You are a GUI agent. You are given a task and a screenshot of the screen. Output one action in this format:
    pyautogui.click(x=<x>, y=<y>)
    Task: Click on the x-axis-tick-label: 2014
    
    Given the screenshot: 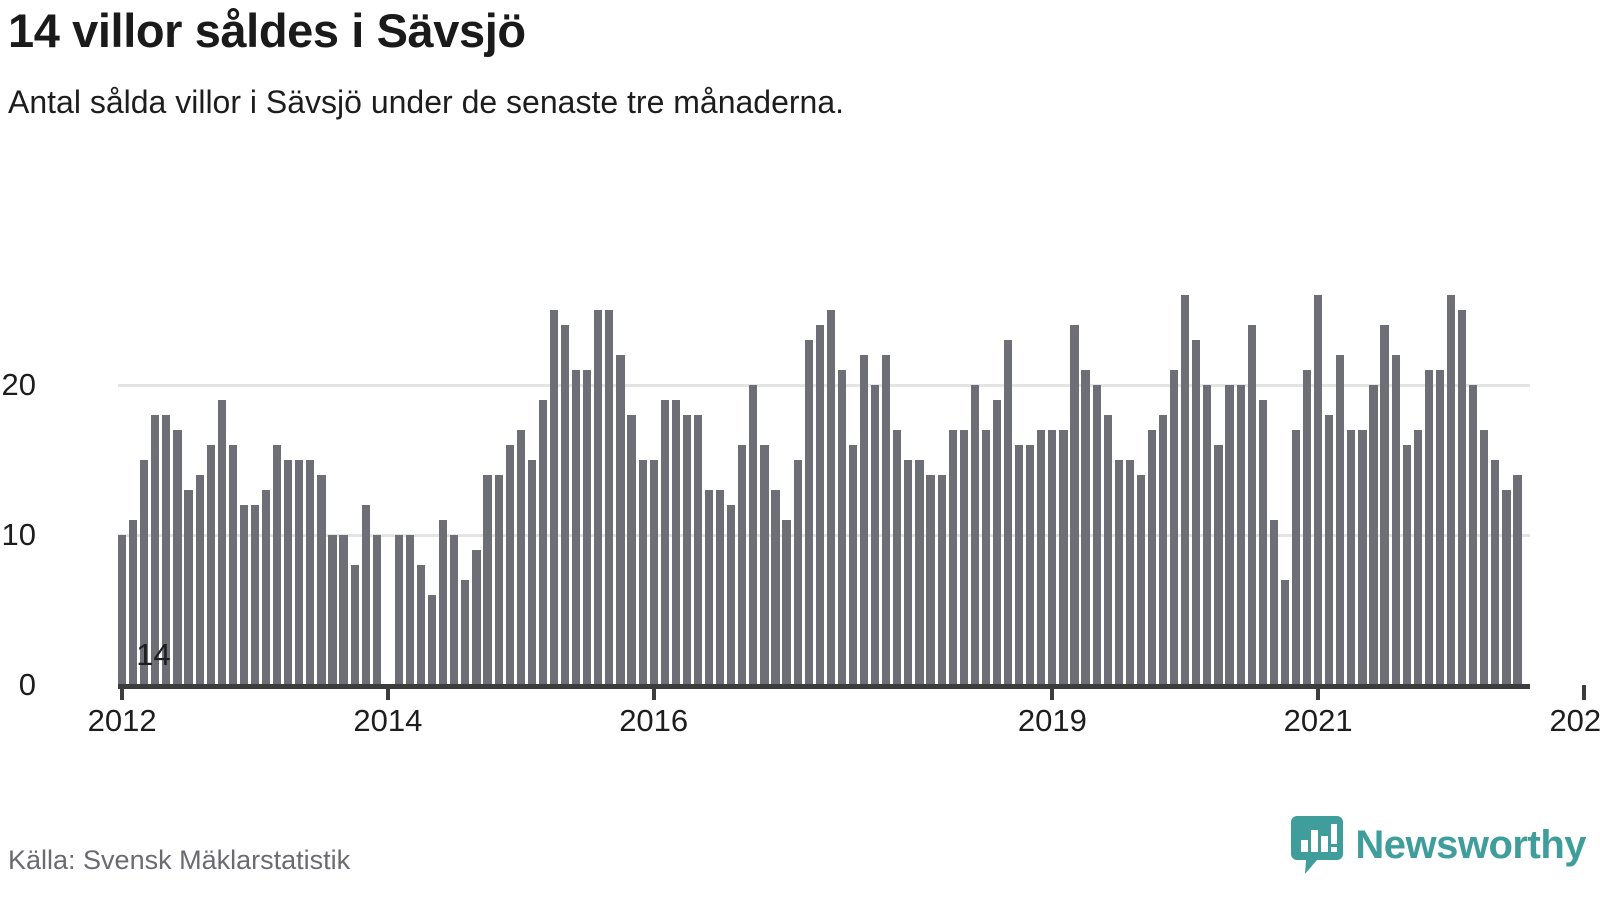 What is the action you would take?
    pyautogui.click(x=388, y=720)
    